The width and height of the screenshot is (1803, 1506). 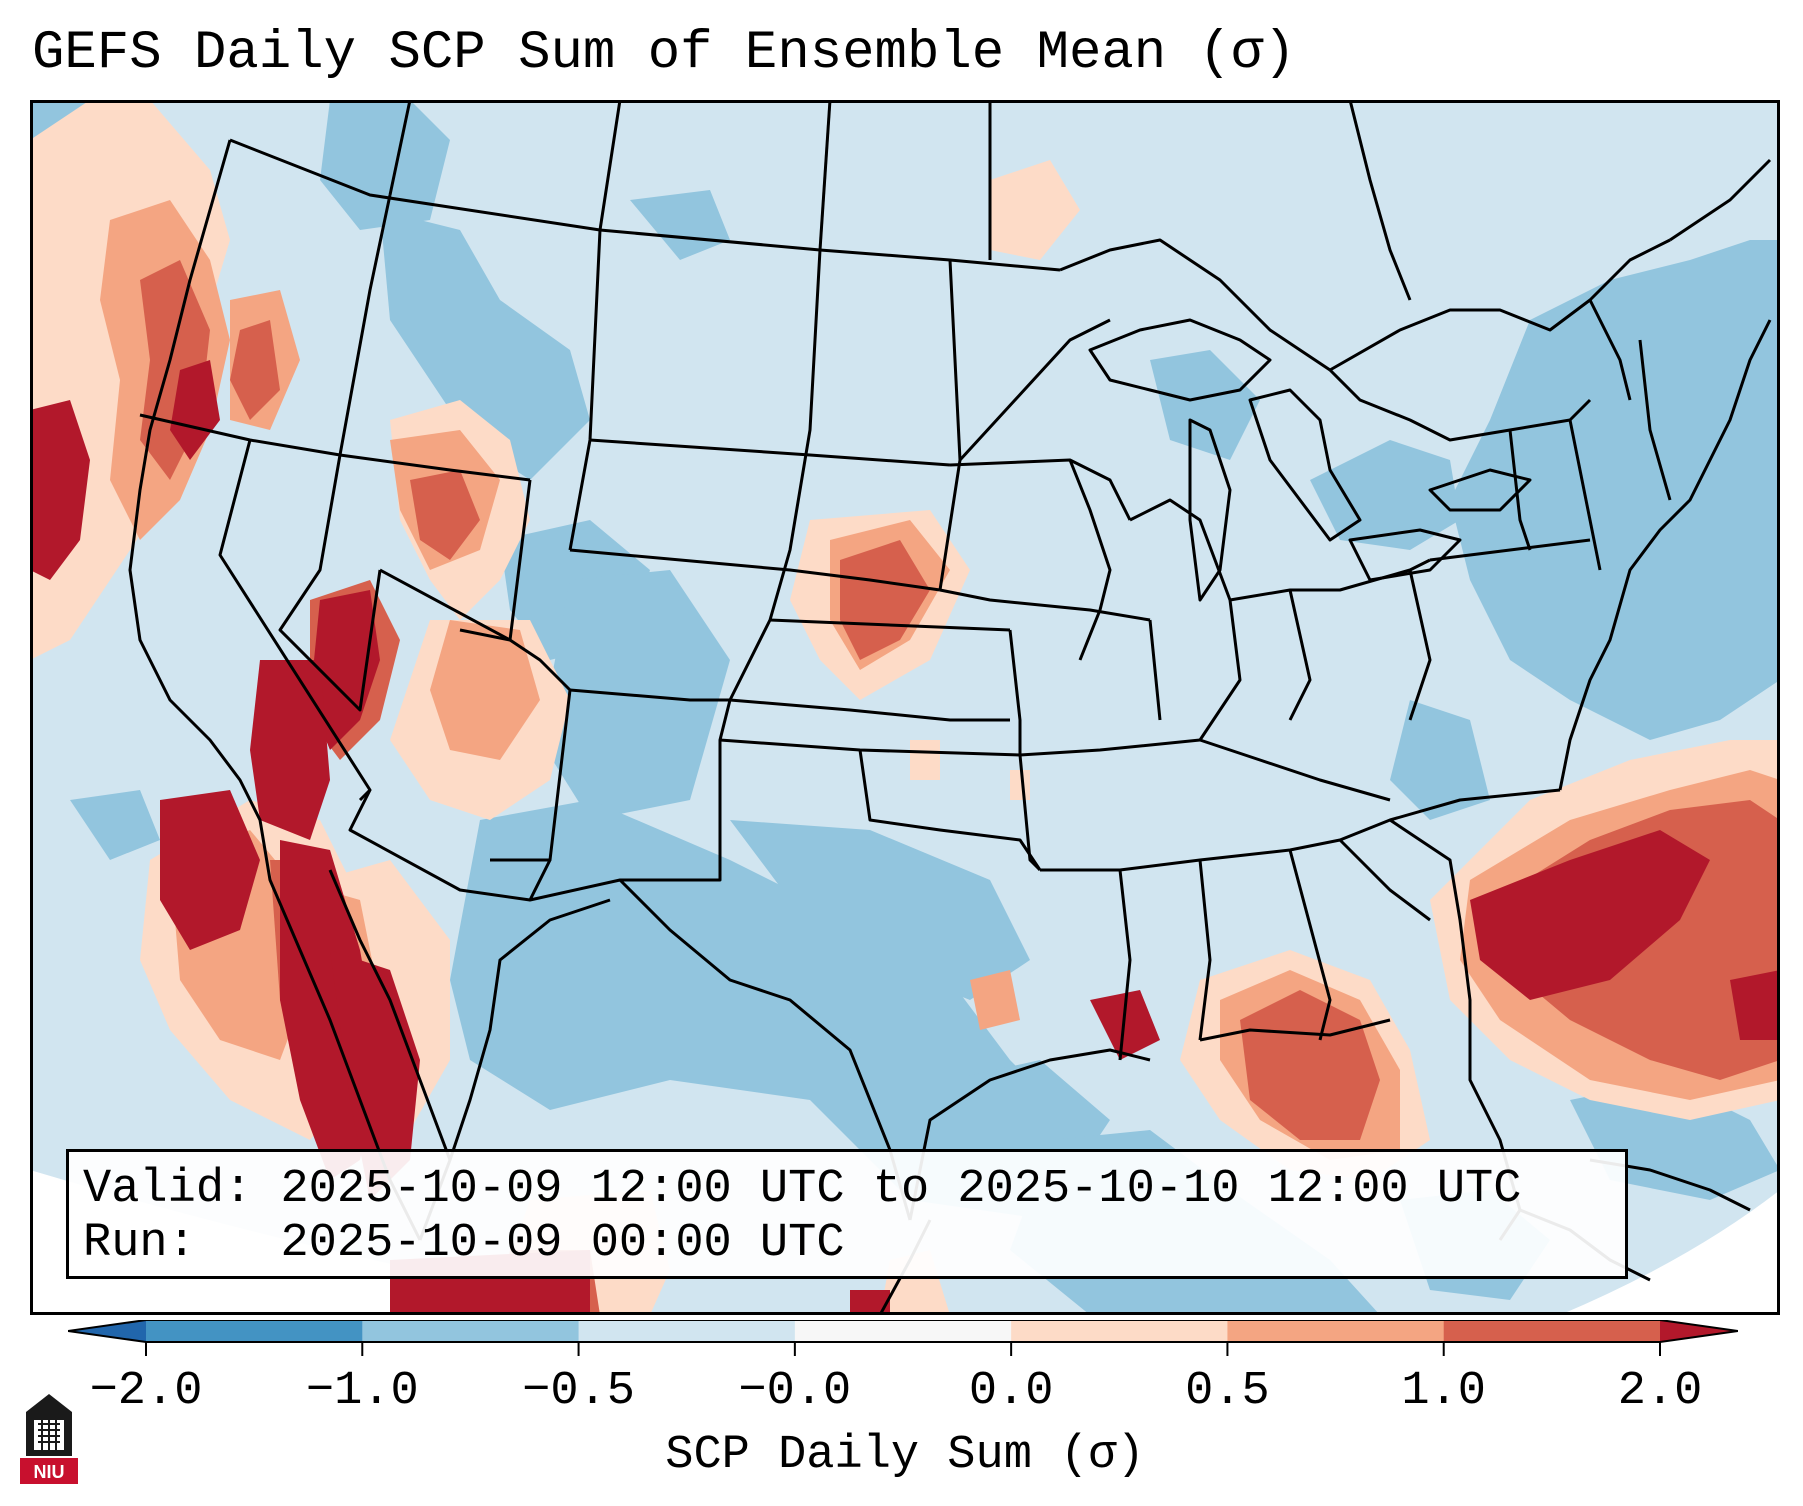 I want to click on domain-edge-right, so click(x=1670, y=1252).